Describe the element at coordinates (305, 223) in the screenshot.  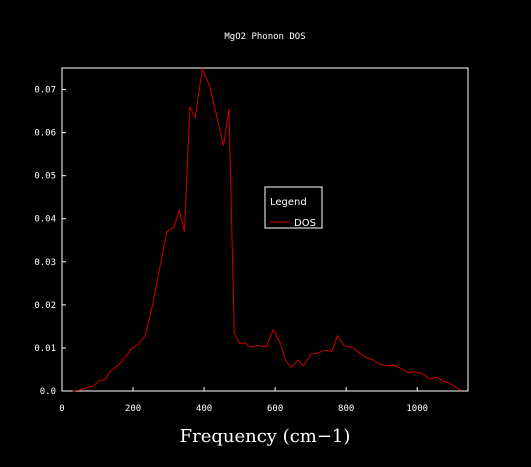
I see `legend-entry-dos: DOS` at that location.